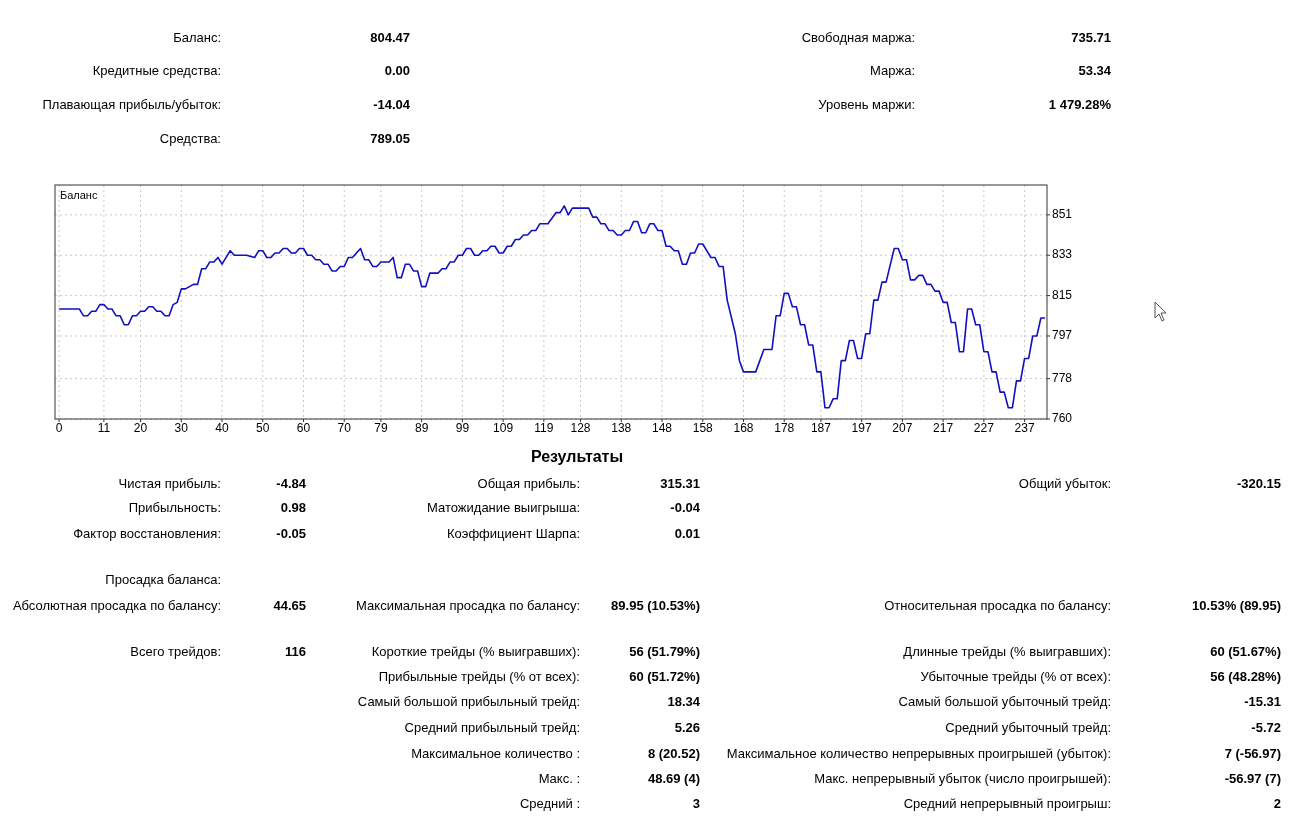  I want to click on text: Макс. :, so click(559, 779).